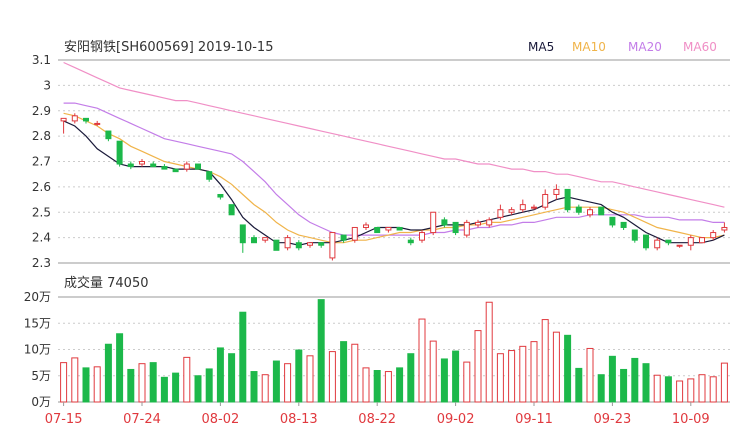 This screenshot has height=440, width=740. What do you see at coordinates (456, 419) in the screenshot?
I see `x-tick-label: 09-02` at bounding box center [456, 419].